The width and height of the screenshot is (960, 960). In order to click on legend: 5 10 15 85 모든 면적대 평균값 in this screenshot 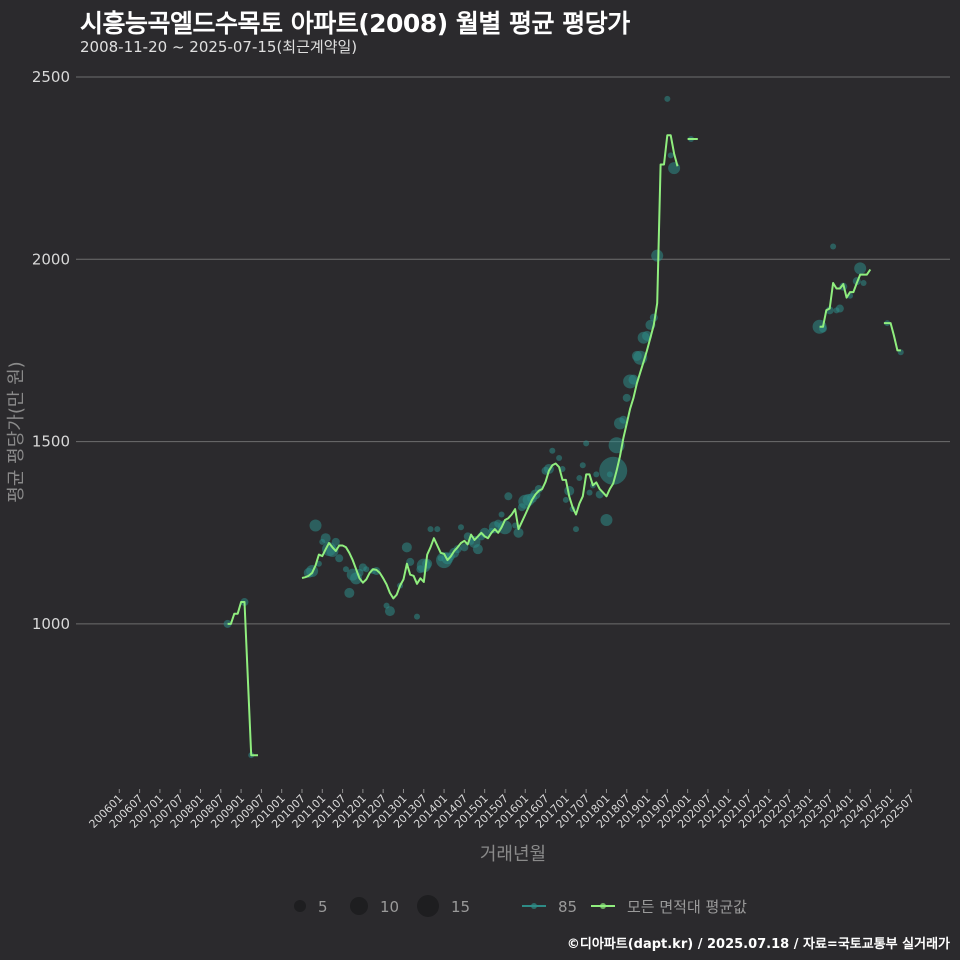, I will do `click(520, 906)`.